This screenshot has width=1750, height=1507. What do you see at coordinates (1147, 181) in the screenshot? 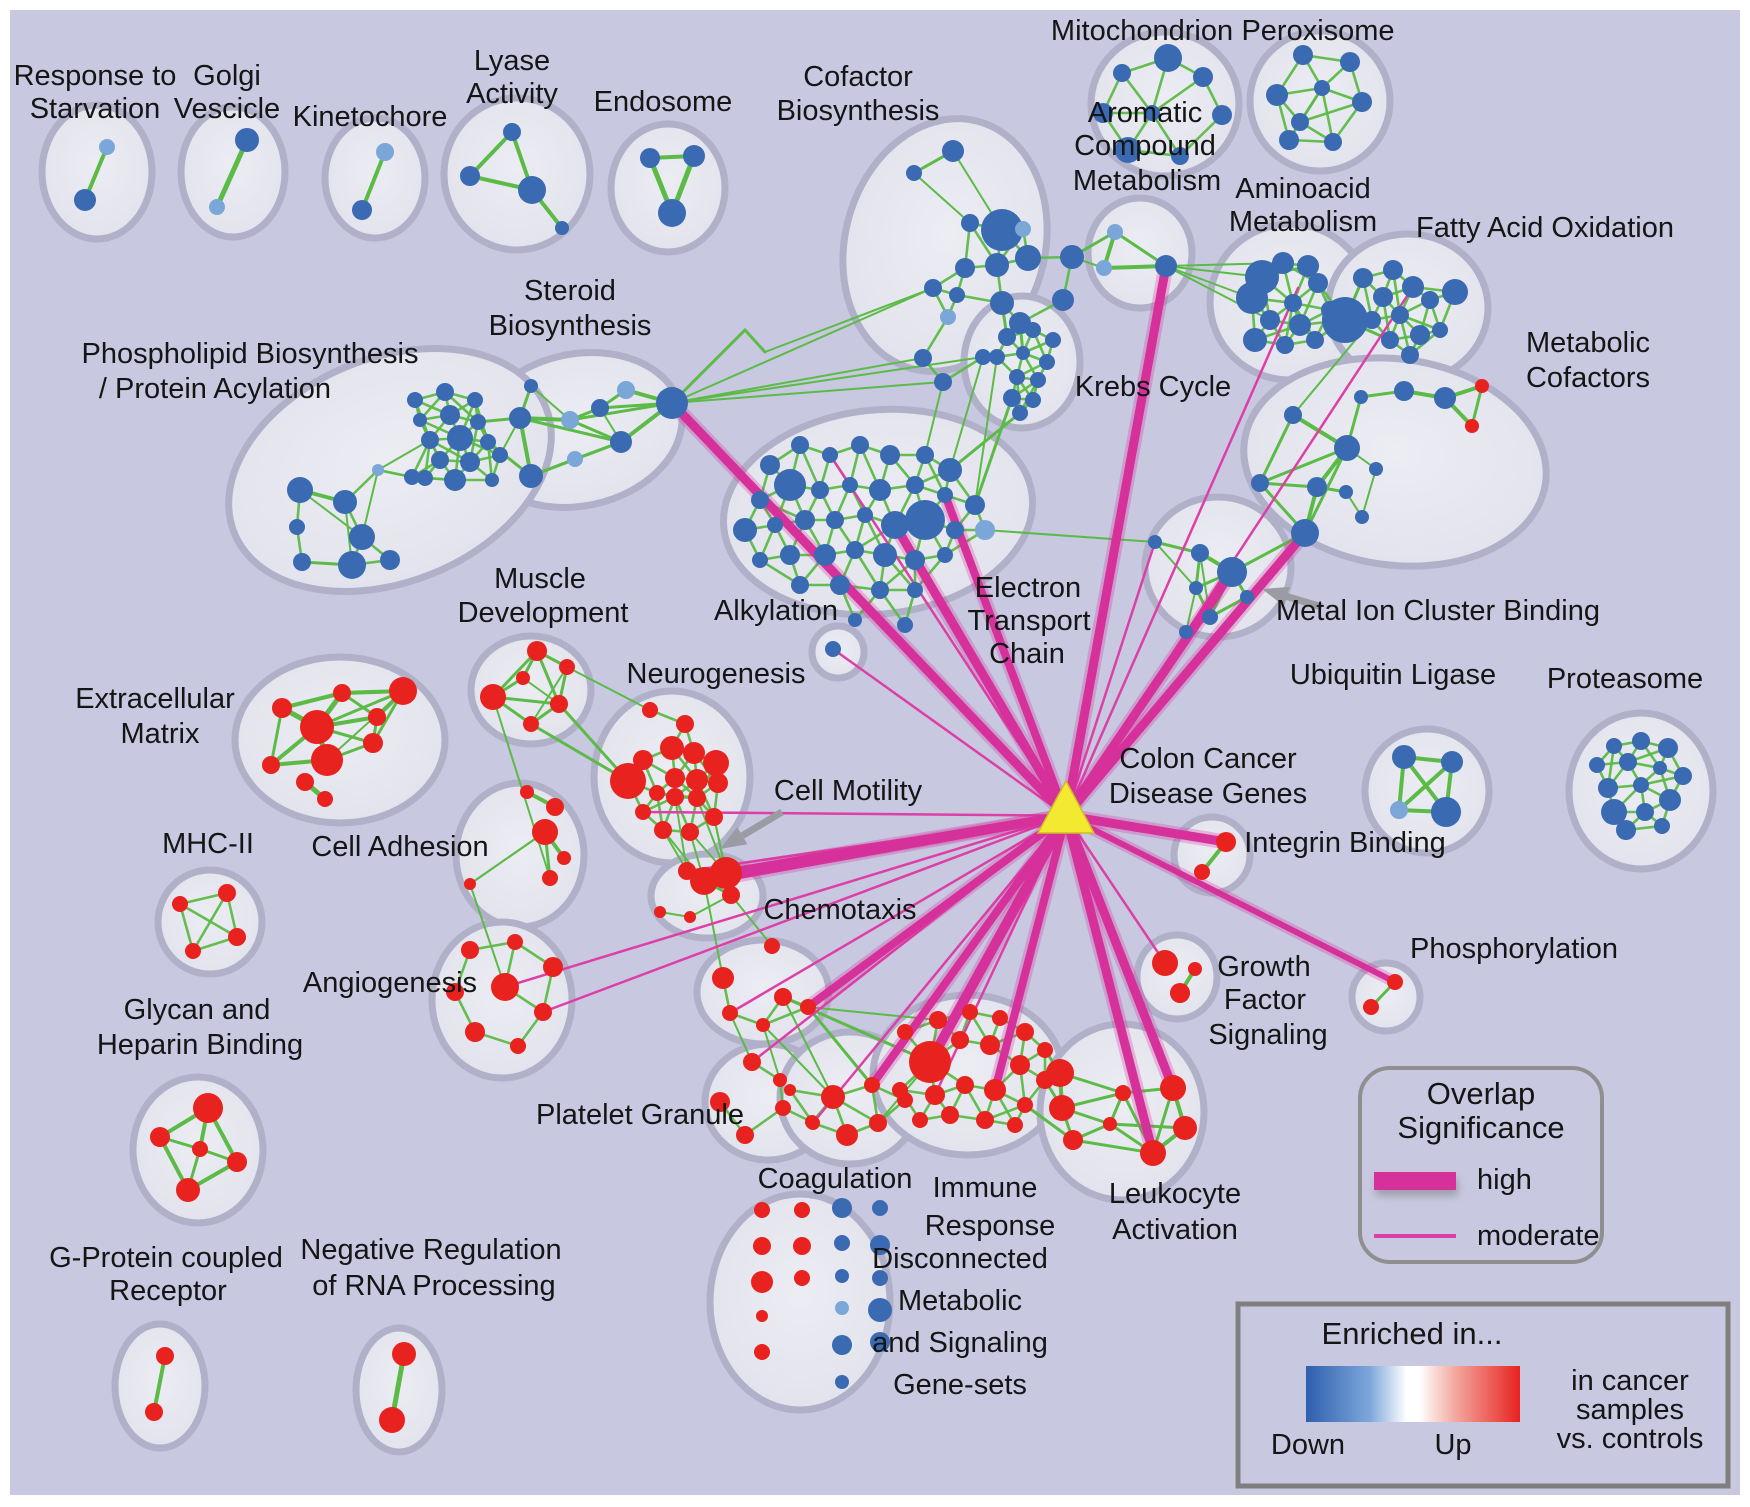
I see `cluster-aromatic-compound-metabolism-label: Metabolism` at bounding box center [1147, 181].